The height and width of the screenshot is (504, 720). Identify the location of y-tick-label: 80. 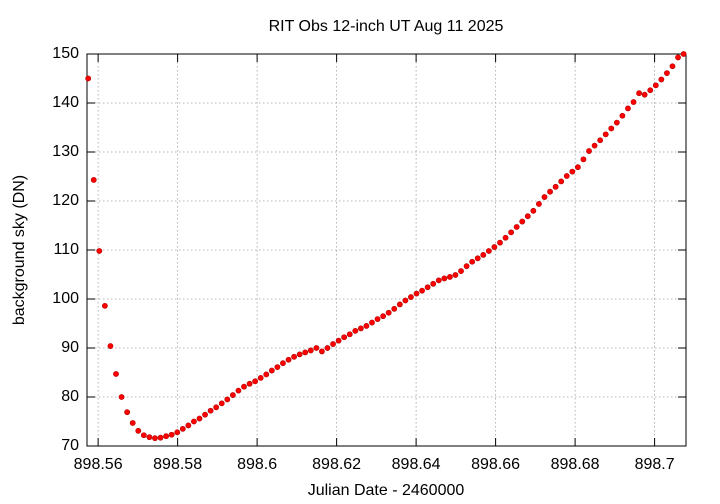
(70, 396).